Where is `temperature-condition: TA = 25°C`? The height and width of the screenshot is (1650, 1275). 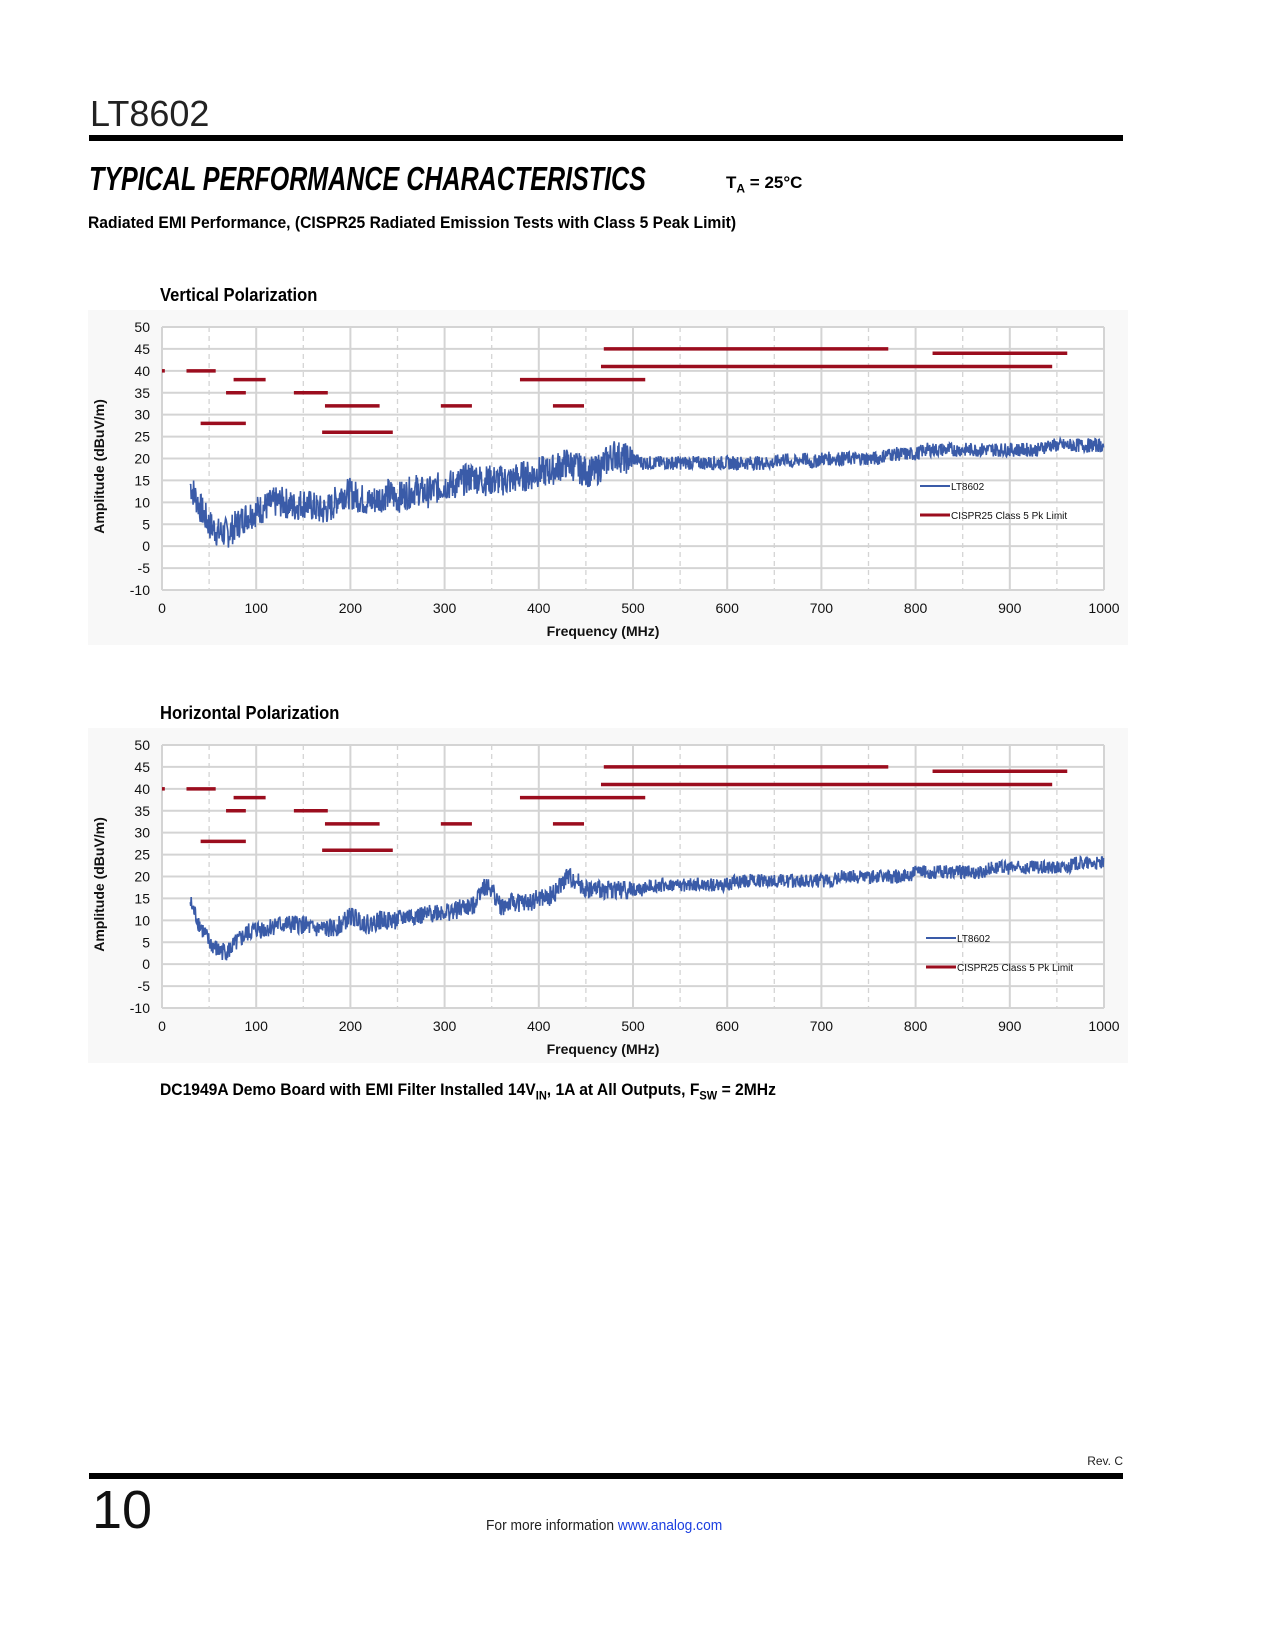 temperature-condition: TA = 25°C is located at coordinates (764, 185).